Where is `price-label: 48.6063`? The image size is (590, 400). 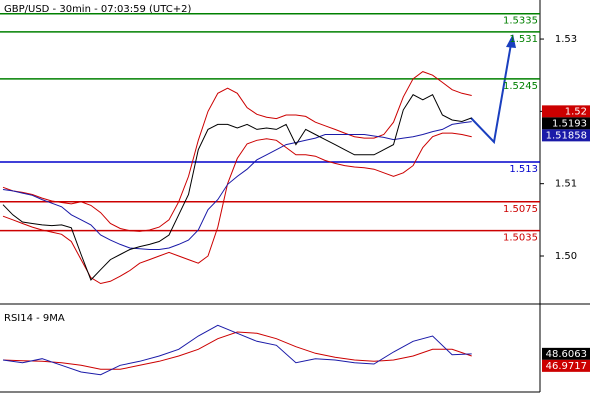
price-label: 48.6063 is located at coordinates (566, 354).